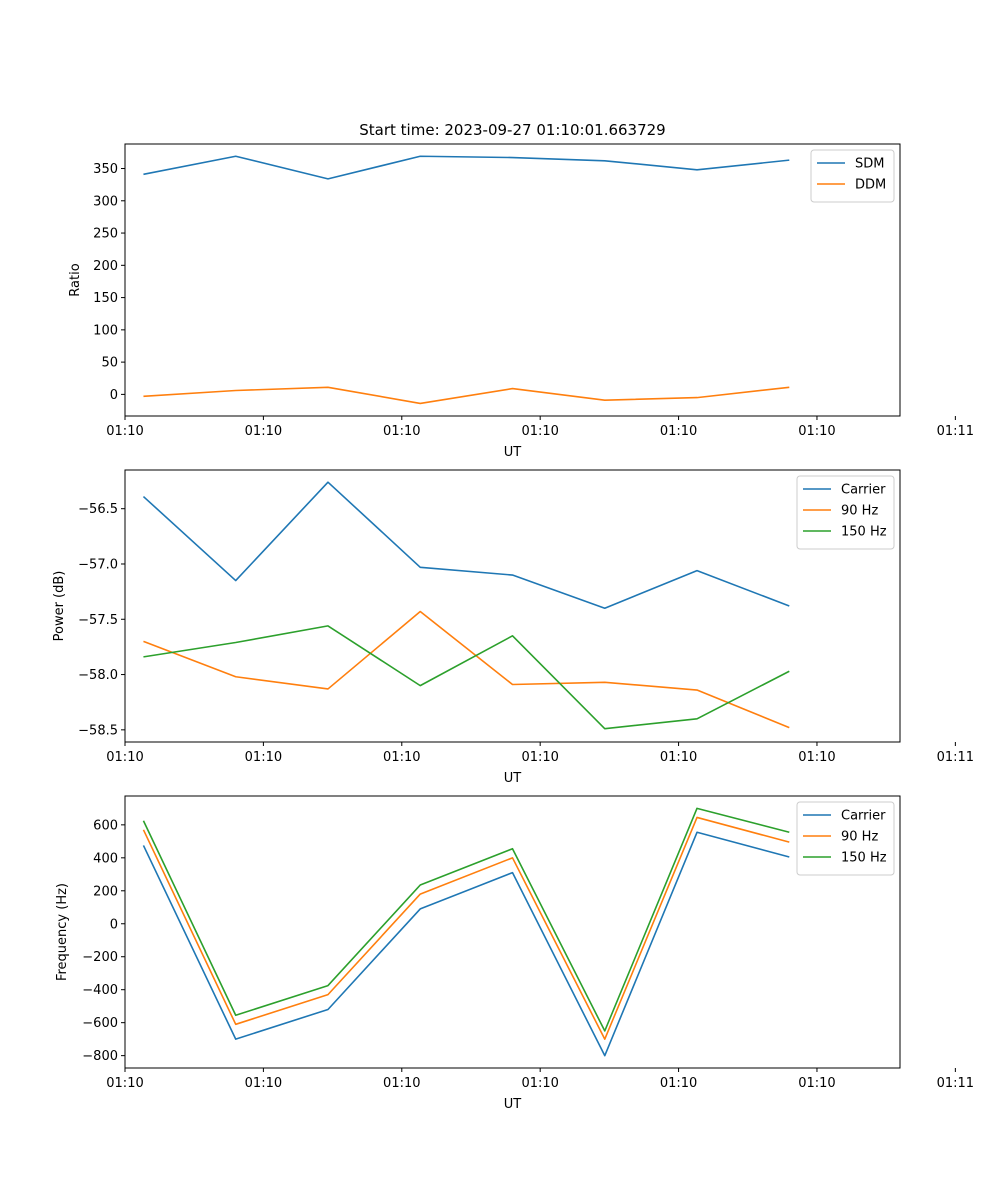  What do you see at coordinates (100, 957) in the screenshot?
I see `y-tick-label: −200` at bounding box center [100, 957].